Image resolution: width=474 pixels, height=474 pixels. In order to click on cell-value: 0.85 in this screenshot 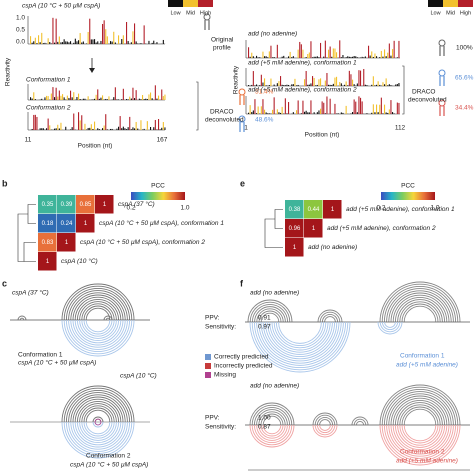, I will do `click(86, 205)`.